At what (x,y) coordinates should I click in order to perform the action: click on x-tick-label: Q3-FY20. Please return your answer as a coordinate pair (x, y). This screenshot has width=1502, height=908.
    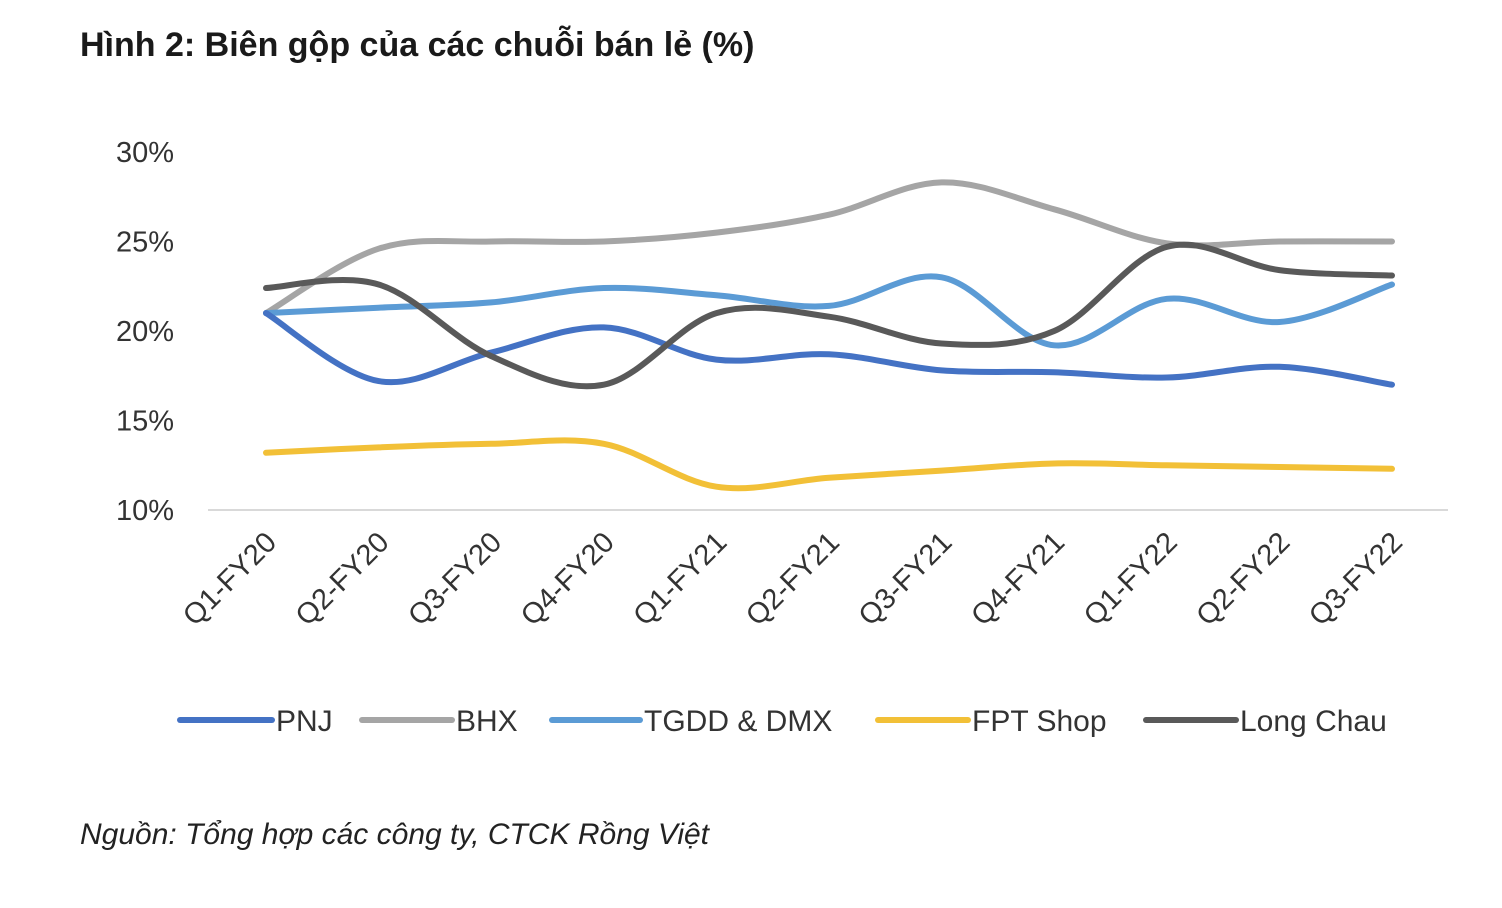
    Looking at the image, I should click on (455, 579).